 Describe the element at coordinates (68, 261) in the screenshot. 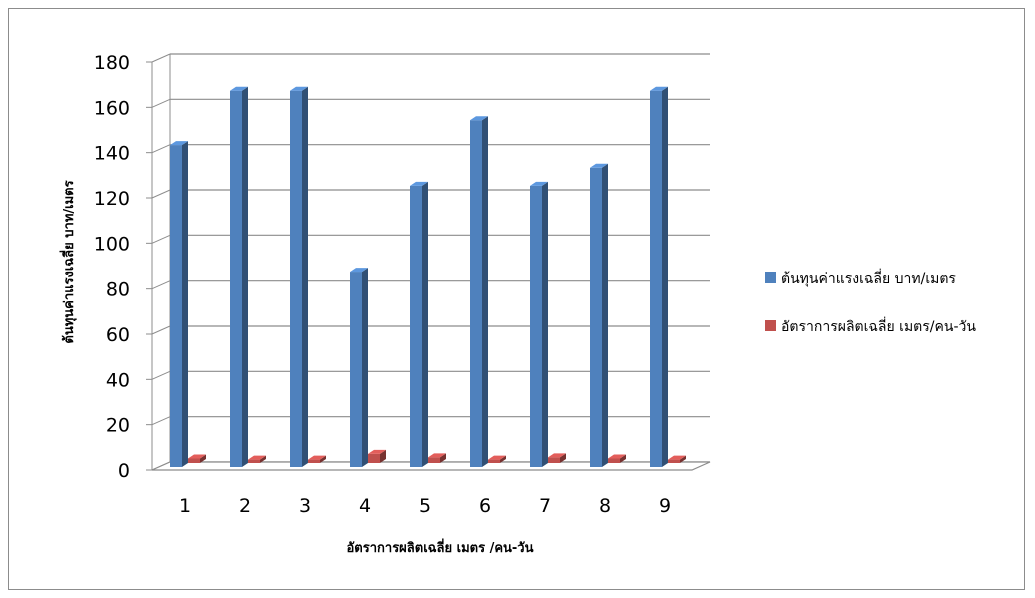

I see `y-axis-title: ต้นทุนค่าแรงเฉลี่ย บาท/เมตร` at that location.